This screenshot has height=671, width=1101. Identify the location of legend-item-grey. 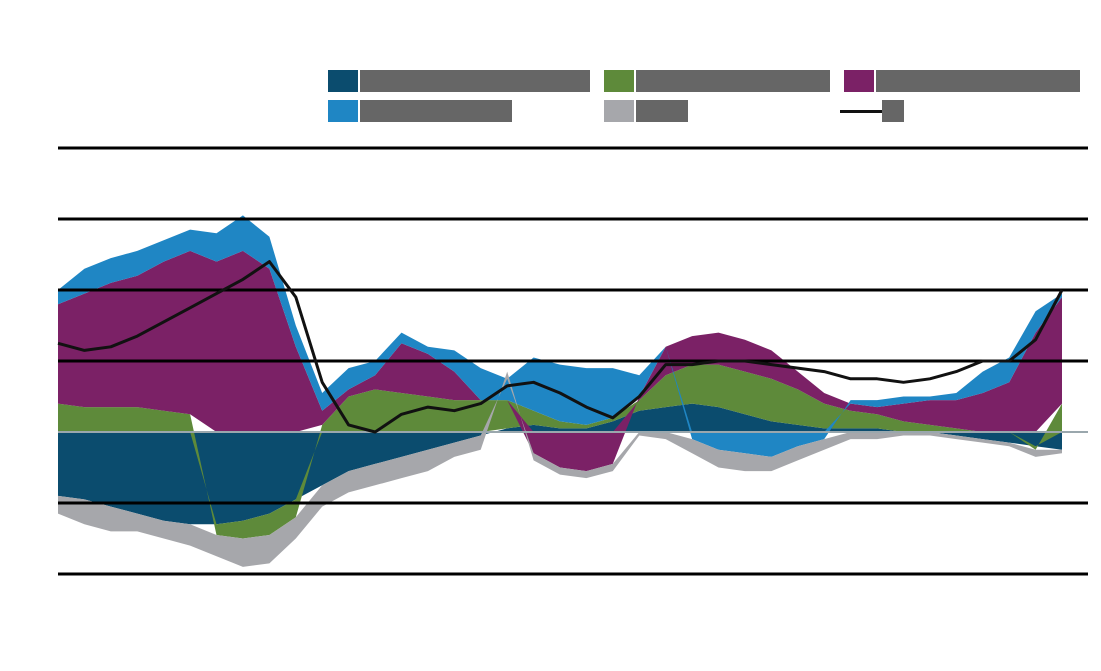
(646, 111).